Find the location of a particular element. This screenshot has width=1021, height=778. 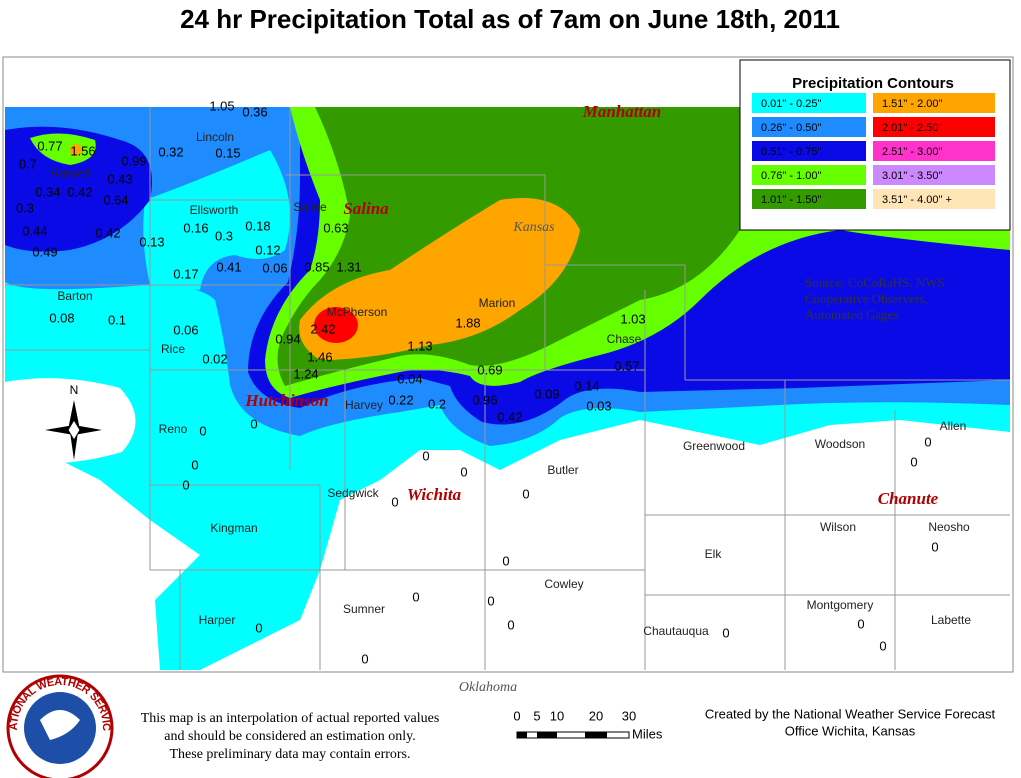

county-label: Chase is located at coordinates (624, 339).